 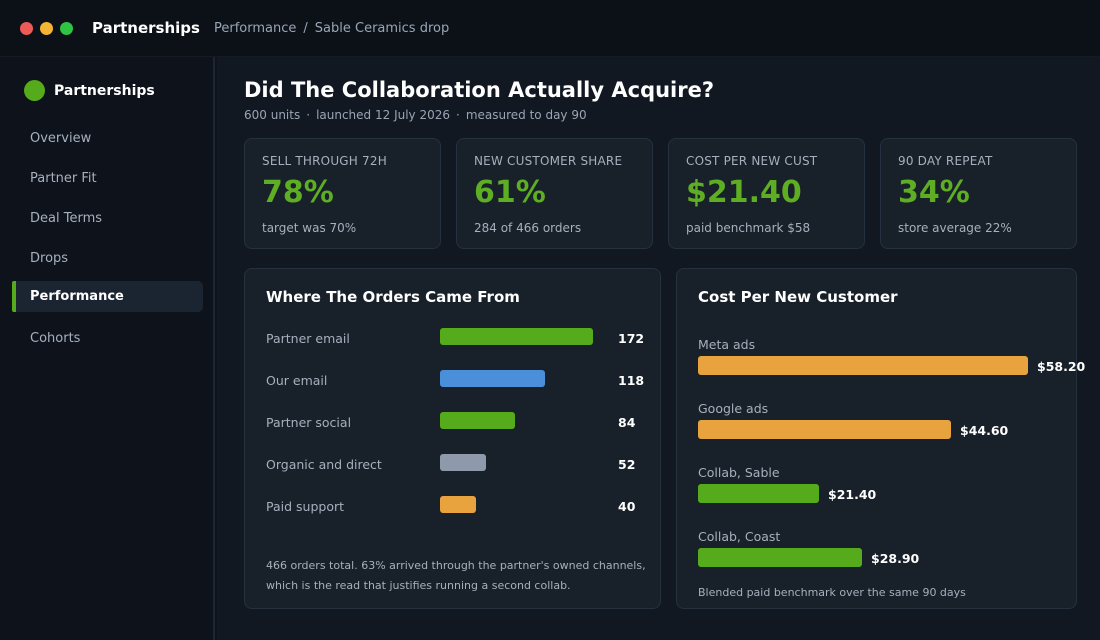 What do you see at coordinates (479, 90) in the screenshot?
I see `page-title: Did The Collaboration Actually Acquire?` at bounding box center [479, 90].